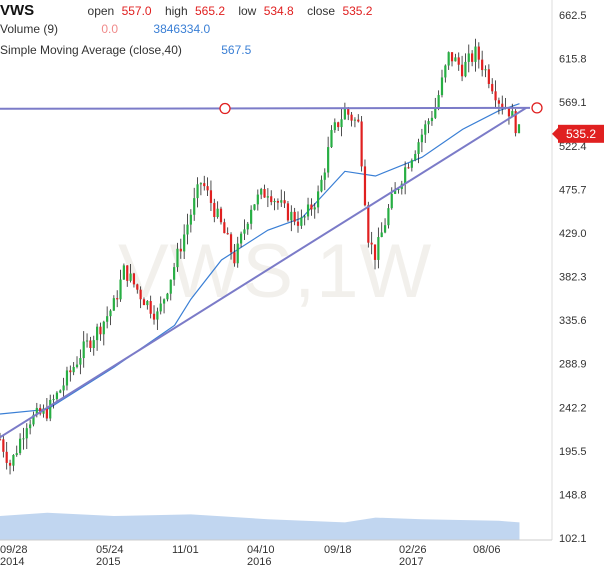 Image resolution: width=610 pixels, height=568 pixels. Describe the element at coordinates (17, 10) in the screenshot. I see `ticker-symbol: VWS` at that location.